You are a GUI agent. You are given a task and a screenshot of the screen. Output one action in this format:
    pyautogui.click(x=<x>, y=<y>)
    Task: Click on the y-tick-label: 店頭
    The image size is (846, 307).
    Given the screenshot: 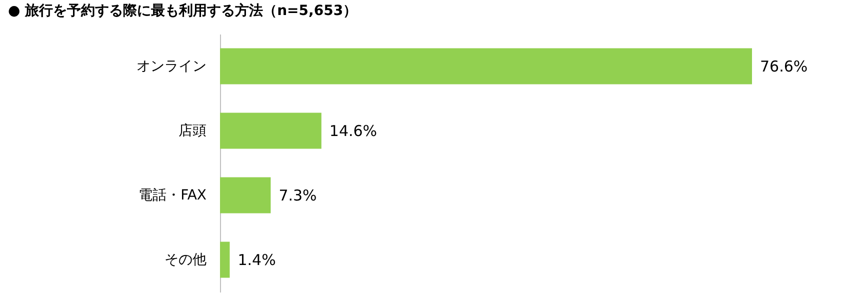 What is the action you would take?
    pyautogui.click(x=192, y=130)
    